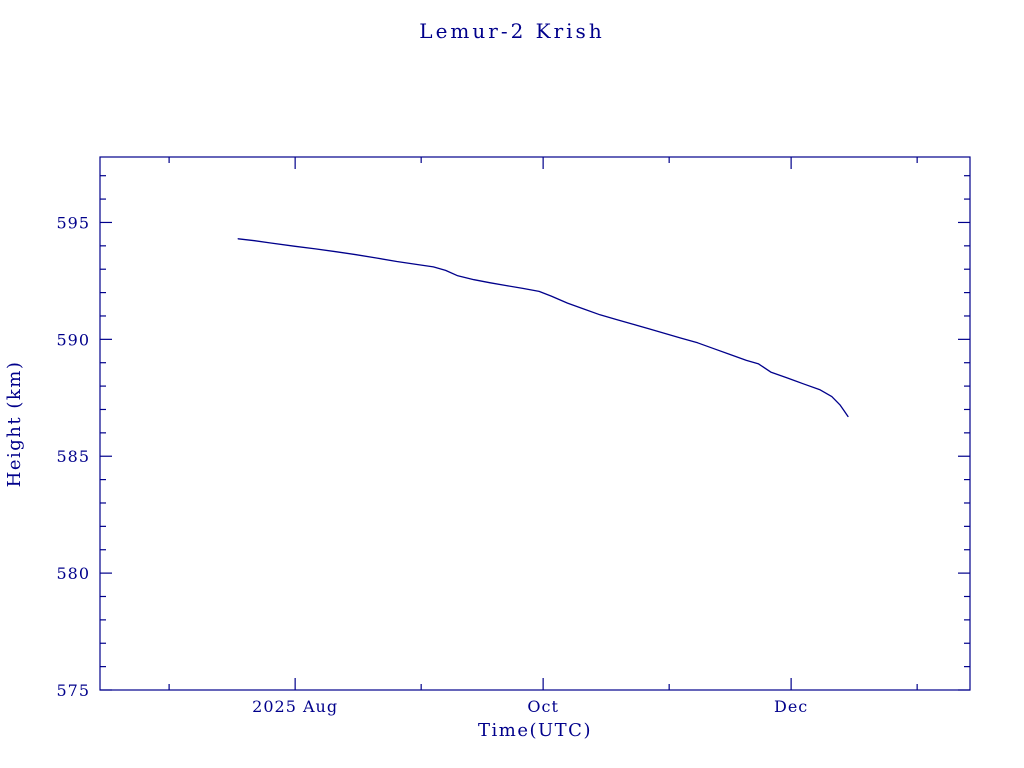  What do you see at coordinates (73, 456) in the screenshot?
I see `y-tick-label: 585` at bounding box center [73, 456].